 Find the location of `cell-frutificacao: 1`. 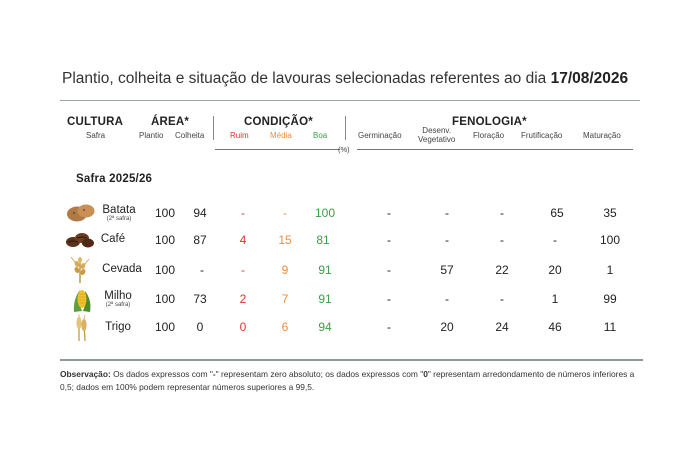

cell-frutificacao: 1 is located at coordinates (555, 299).